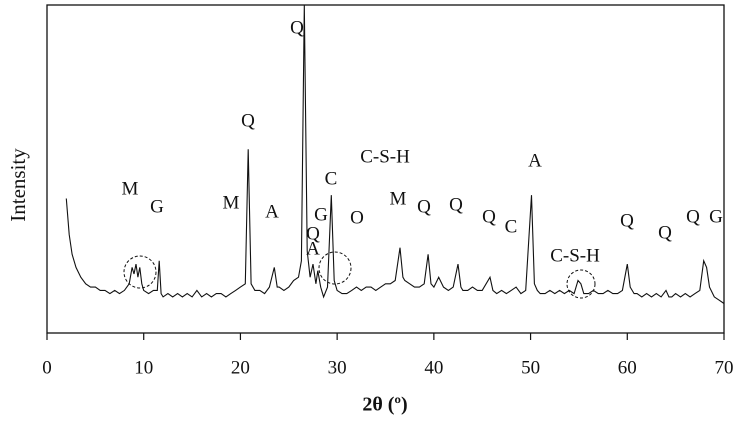  What do you see at coordinates (337, 367) in the screenshot?
I see `x-tick-label: 30` at bounding box center [337, 367].